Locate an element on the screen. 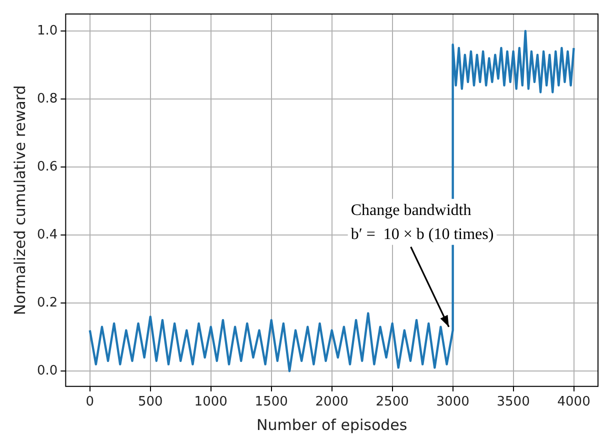 This screenshot has width=608, height=443. x-tick-label: 1500 is located at coordinates (271, 402).